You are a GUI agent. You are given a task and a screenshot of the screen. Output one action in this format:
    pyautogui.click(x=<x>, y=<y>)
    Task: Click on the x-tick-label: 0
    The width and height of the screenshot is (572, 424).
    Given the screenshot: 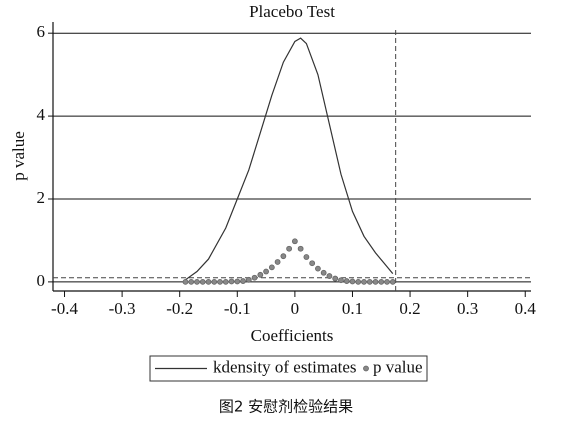 What is the action you would take?
    pyautogui.click(x=295, y=308)
    